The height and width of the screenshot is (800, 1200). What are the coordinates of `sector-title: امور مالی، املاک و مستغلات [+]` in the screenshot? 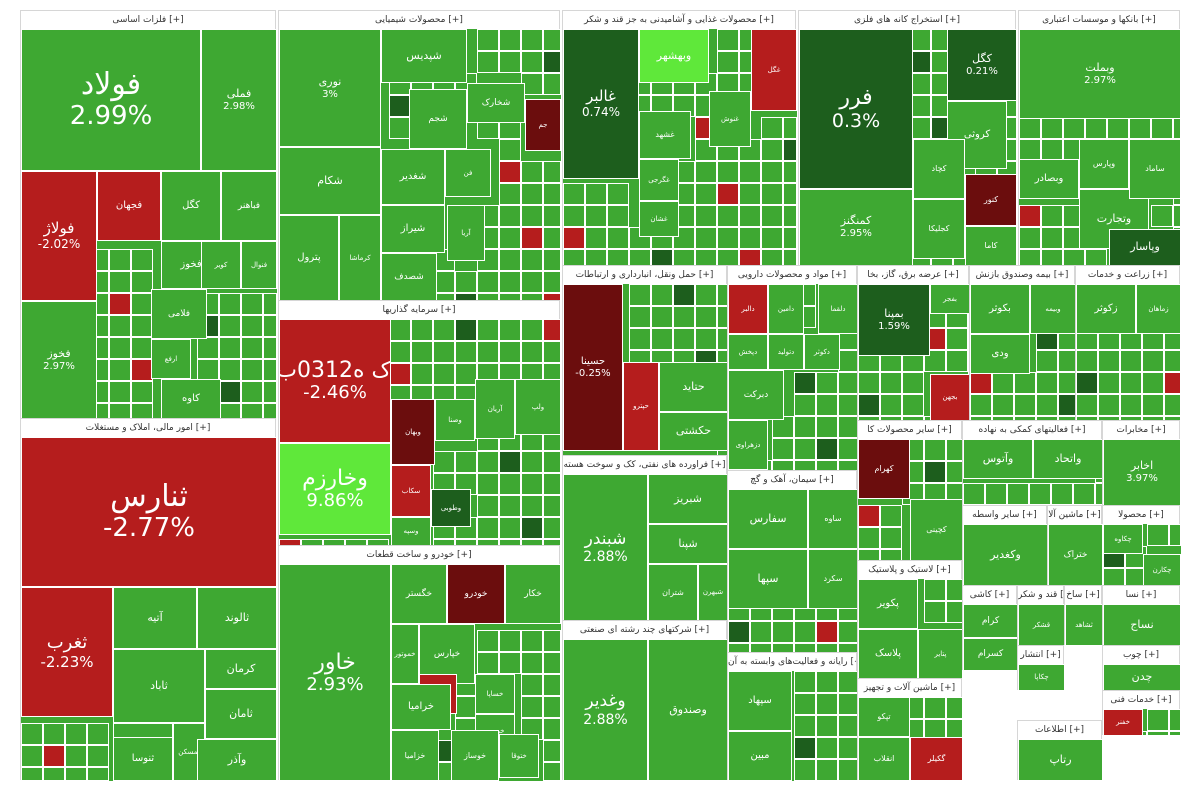 It's located at (148, 428).